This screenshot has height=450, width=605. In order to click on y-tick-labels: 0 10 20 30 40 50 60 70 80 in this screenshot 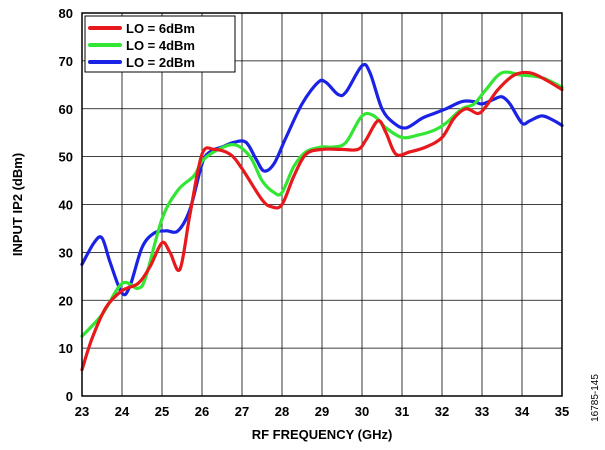, I will do `click(66, 205)`.